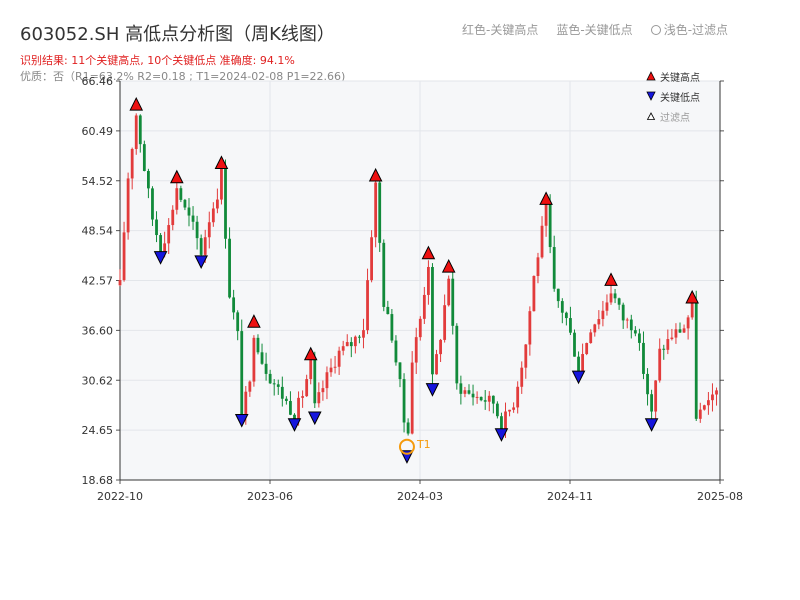  What do you see at coordinates (675, 118) in the screenshot?
I see `legend-filtered-label: 过滤点` at bounding box center [675, 118].